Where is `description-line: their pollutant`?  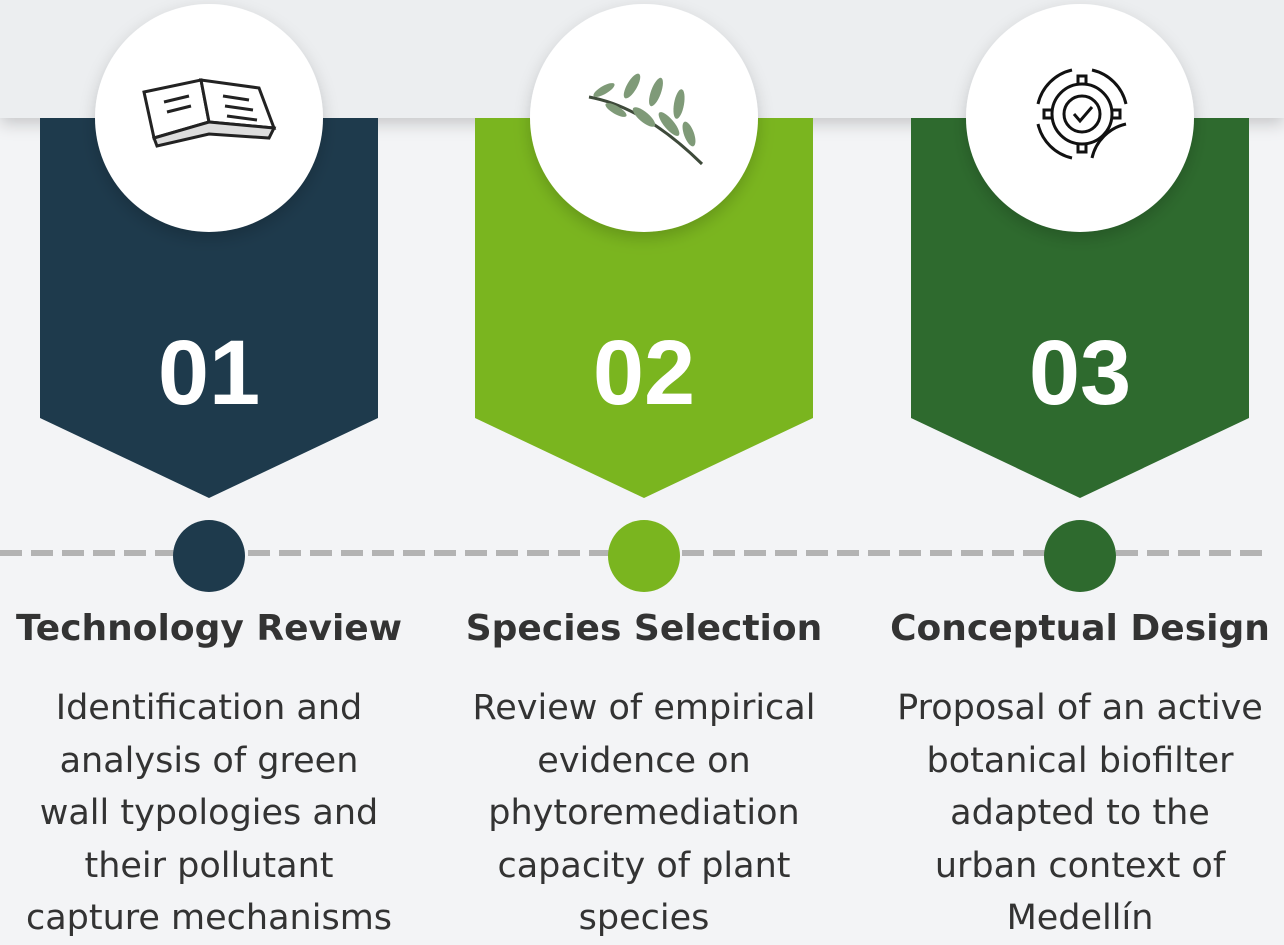
description-line: their pollutant is located at coordinates (209, 865).